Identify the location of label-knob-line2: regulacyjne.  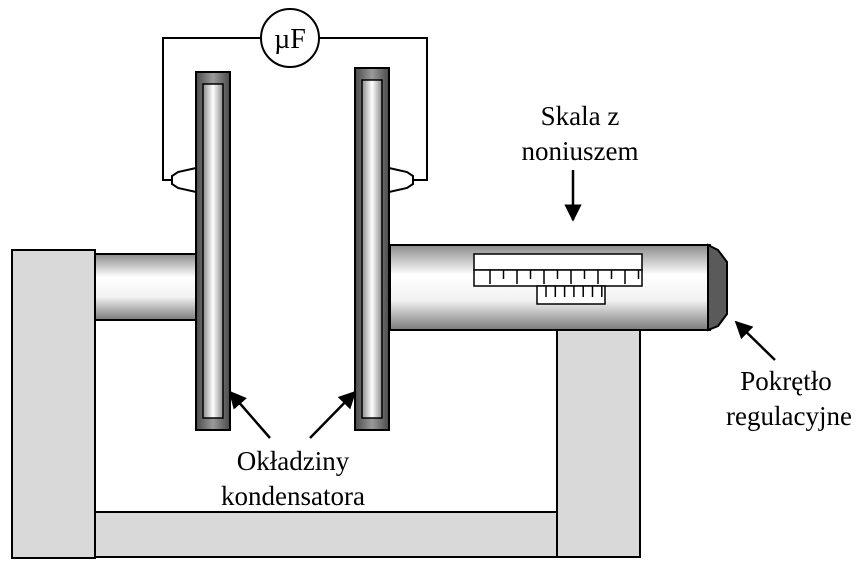
(789, 416).